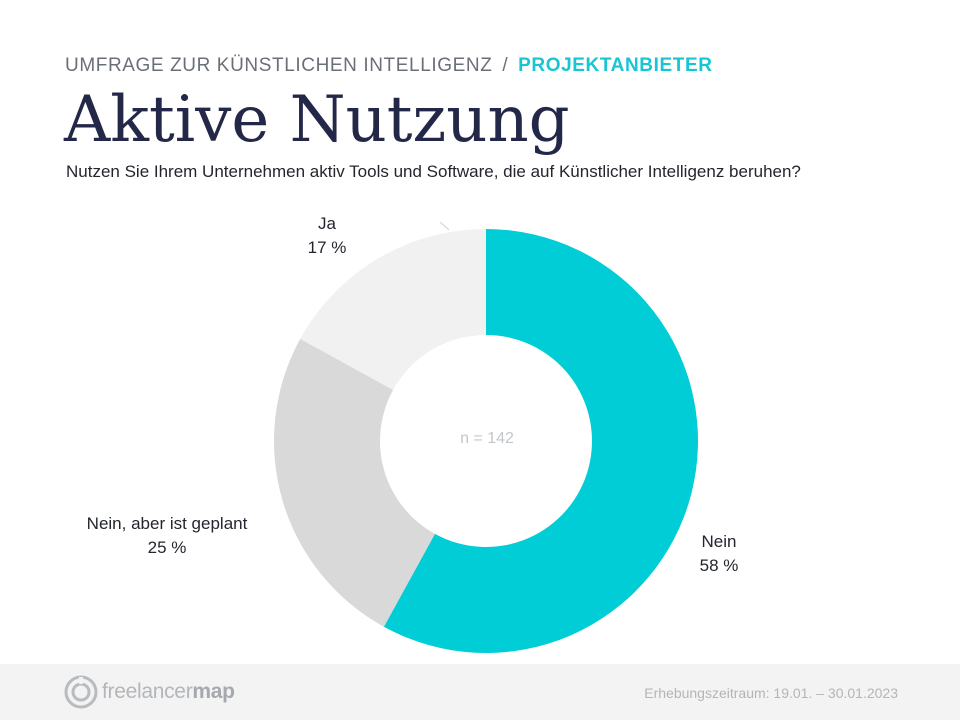 Image resolution: width=960 pixels, height=720 pixels. I want to click on slice-name-geplant: Nein, aber ist geplant, so click(167, 523).